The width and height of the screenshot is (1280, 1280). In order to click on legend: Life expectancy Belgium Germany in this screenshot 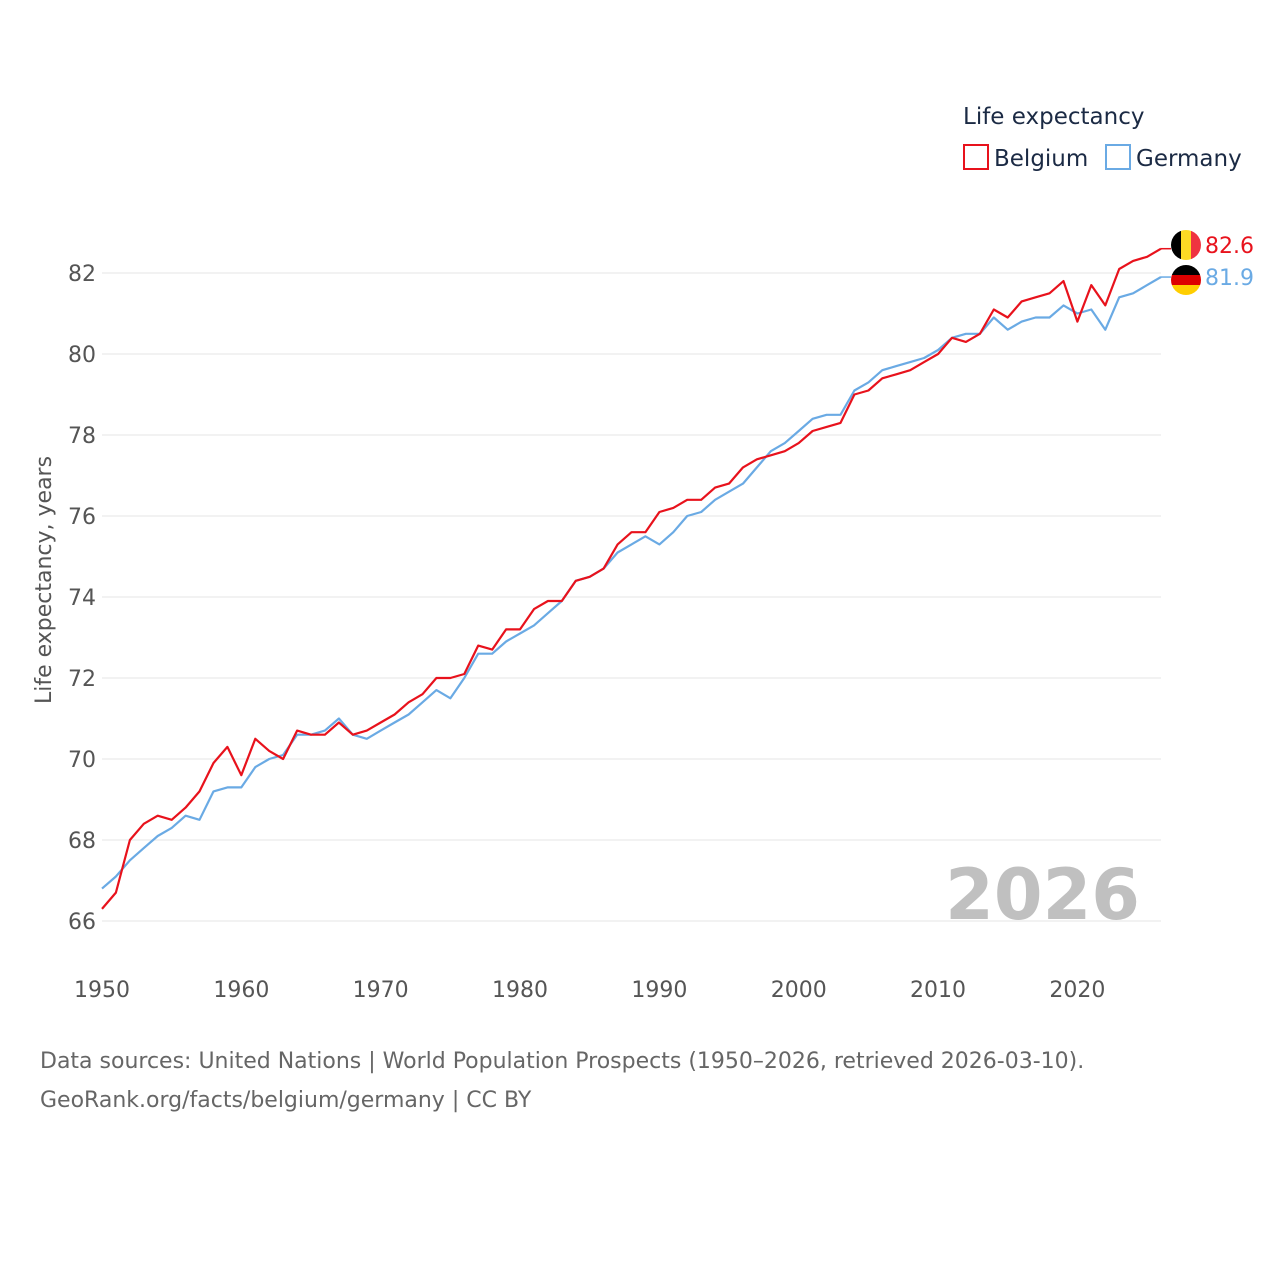, I will do `click(1102, 138)`.